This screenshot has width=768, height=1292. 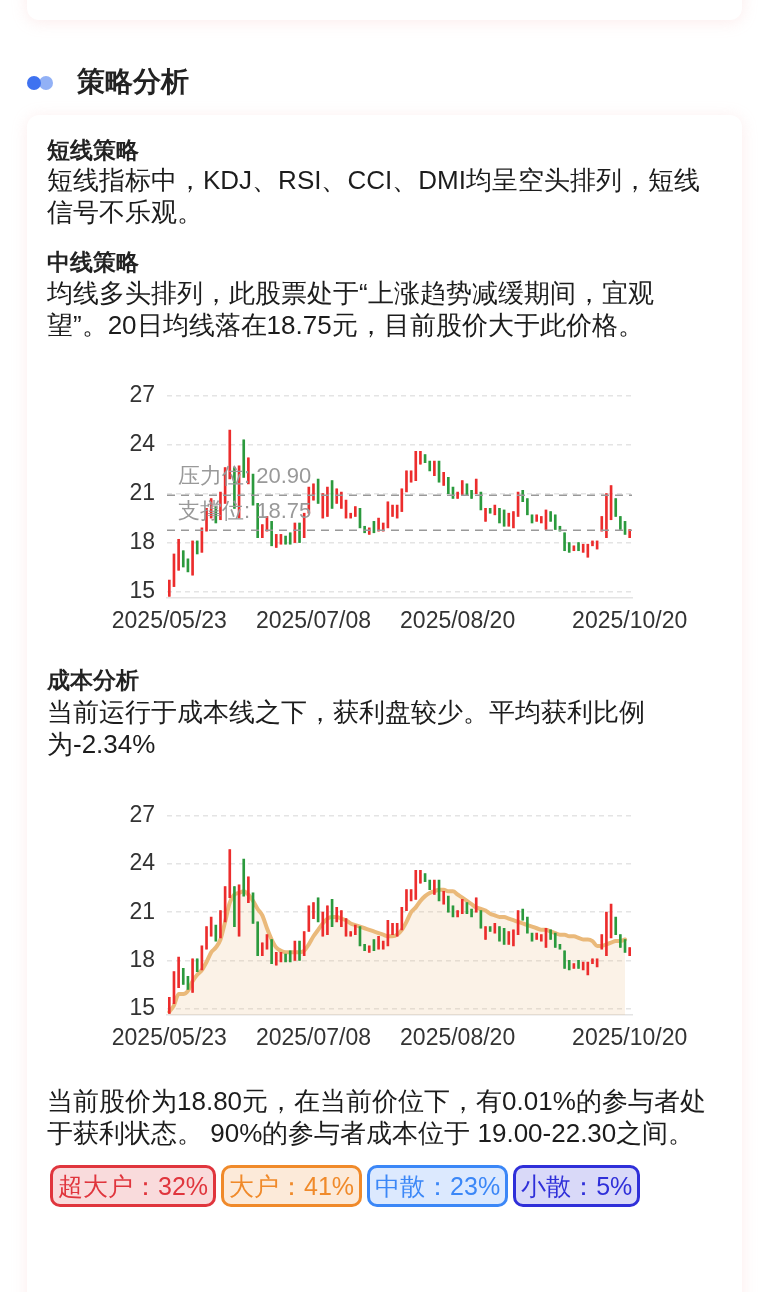 What do you see at coordinates (351, 309) in the screenshot?
I see `chart-subtitle: 均线多头排列，此股票处于“上涨趋势减缓期间，宜观望”。20日均线落在18.75元，目前股价大于此价格。` at bounding box center [351, 309].